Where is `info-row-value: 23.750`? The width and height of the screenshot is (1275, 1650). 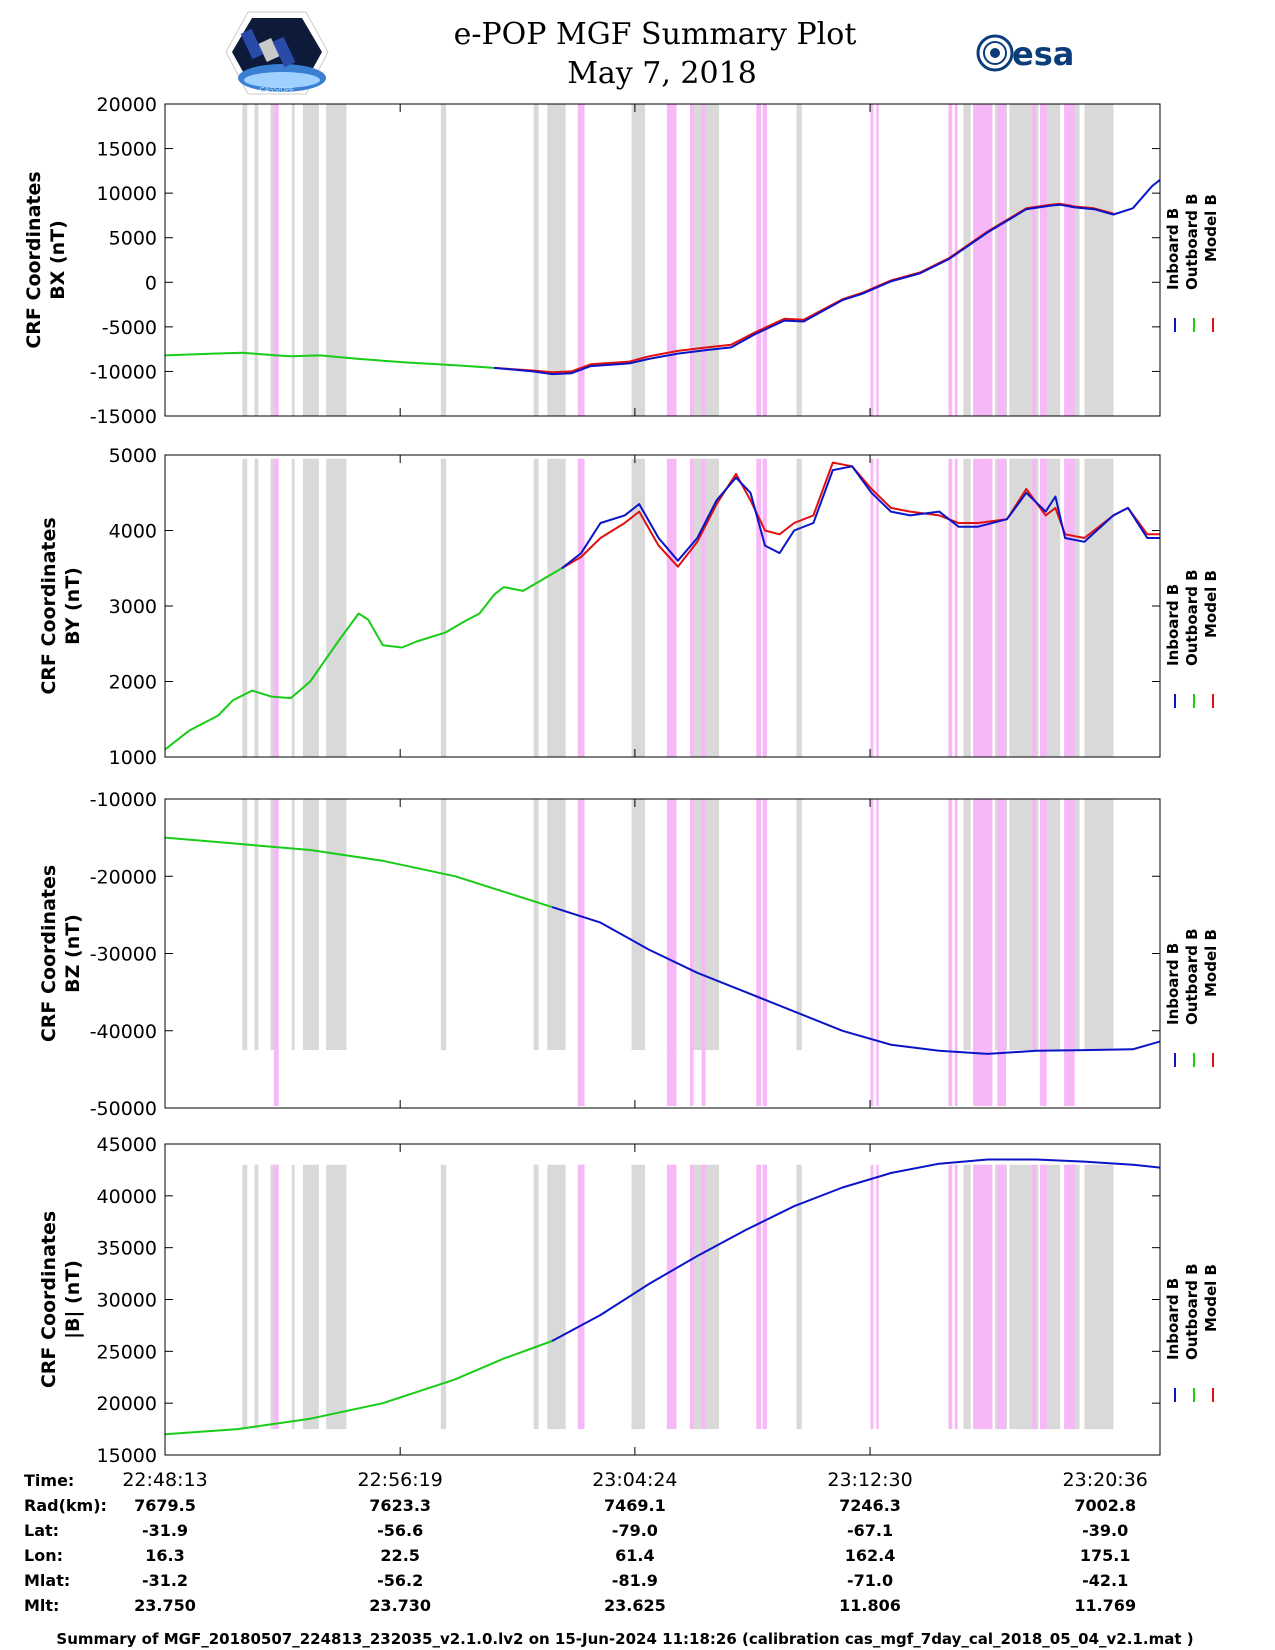
info-row-value: 23.750 is located at coordinates (165, 1605).